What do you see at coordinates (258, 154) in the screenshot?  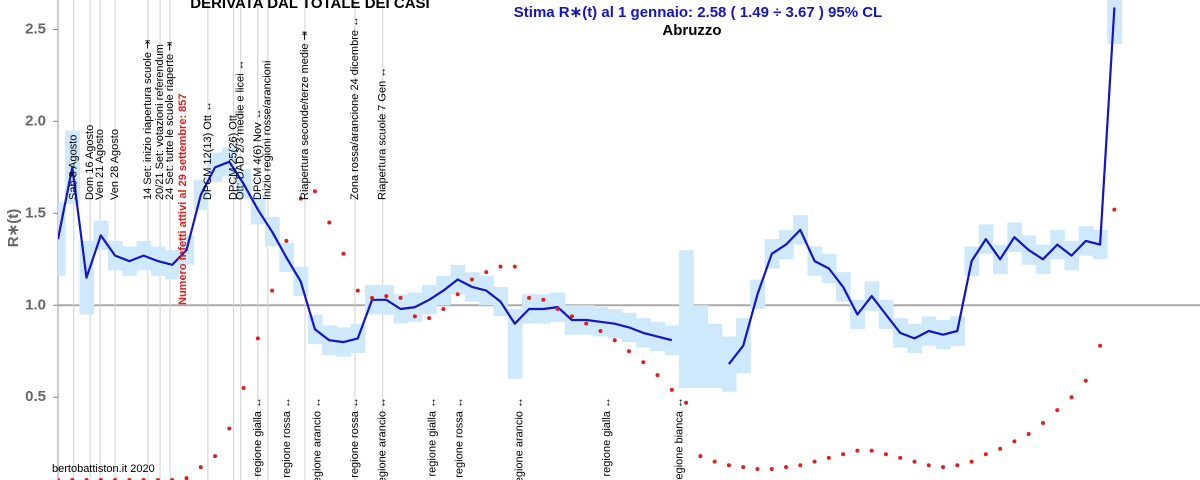 I see `event-label: DPCM 4(6) Nov ↔` at bounding box center [258, 154].